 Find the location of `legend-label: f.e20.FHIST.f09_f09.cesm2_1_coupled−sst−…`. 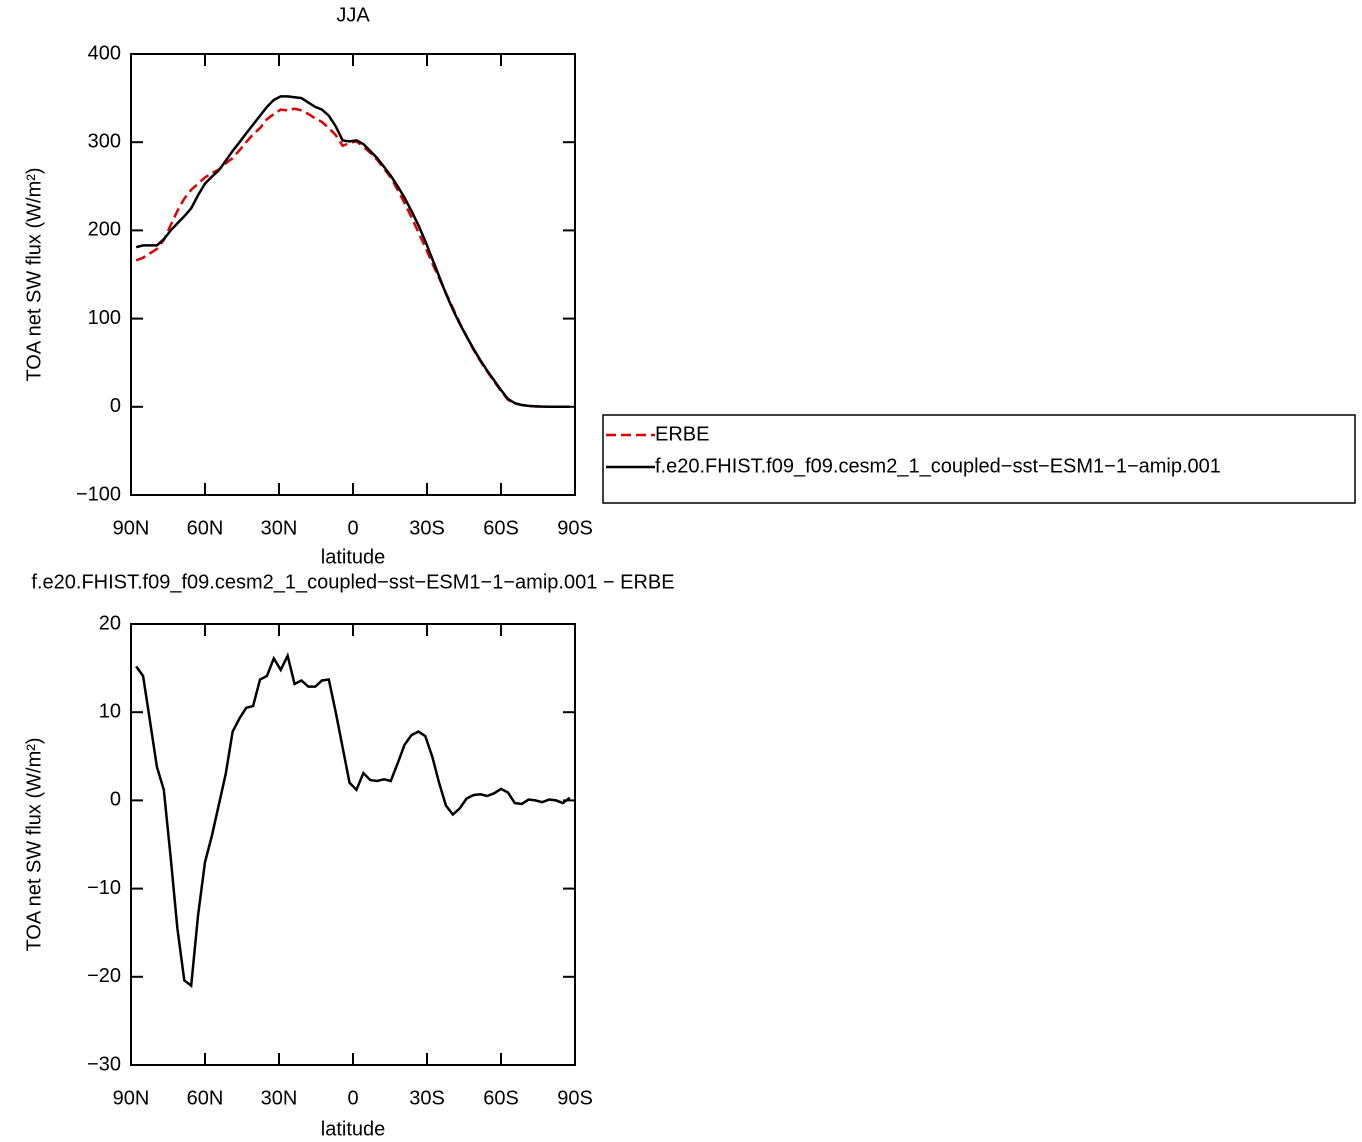

legend-label: f.e20.FHIST.f09_f09.cesm2_1_coupled−sst−… is located at coordinates (938, 466).